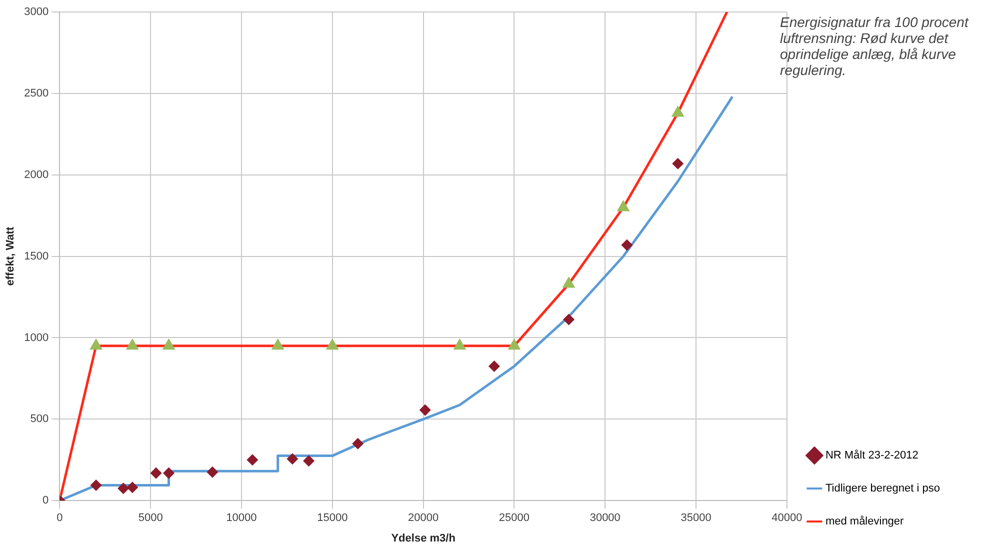  What do you see at coordinates (871, 456) in the screenshot?
I see `legend-label: NR Målt 23-2-2012` at bounding box center [871, 456].